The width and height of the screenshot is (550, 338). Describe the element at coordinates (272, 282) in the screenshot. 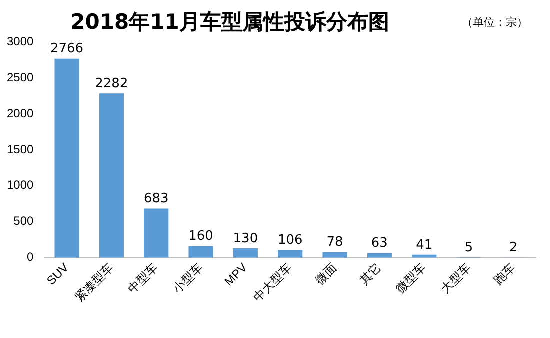

I see `x-tick-label: 中大型车` at that location.